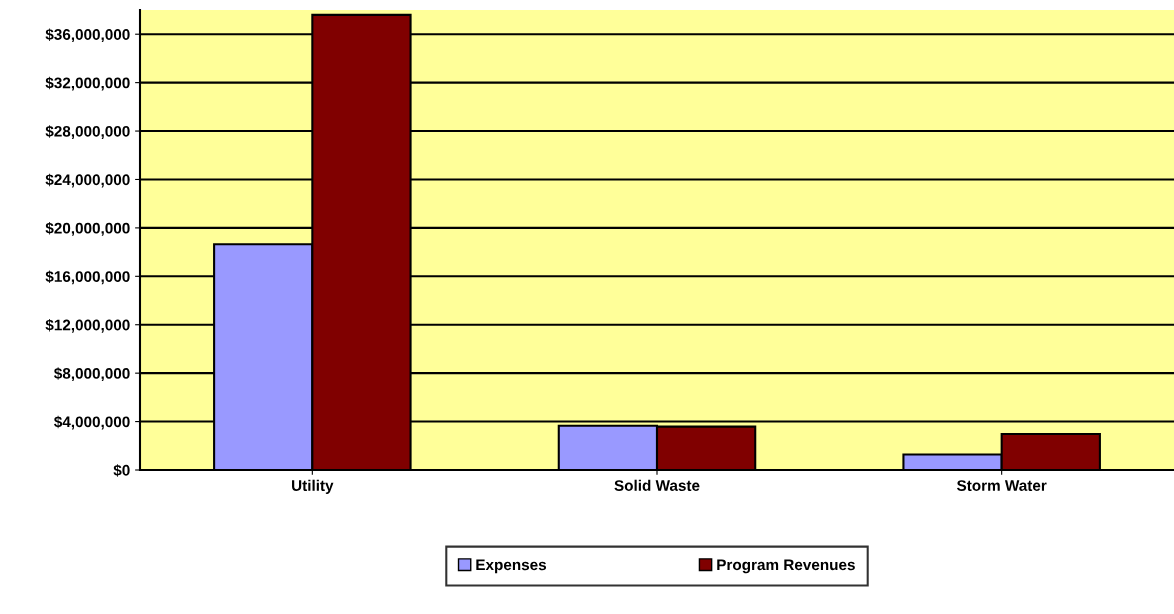  What do you see at coordinates (92, 374) in the screenshot?
I see `y-tick-label: $8,000,000` at bounding box center [92, 374].